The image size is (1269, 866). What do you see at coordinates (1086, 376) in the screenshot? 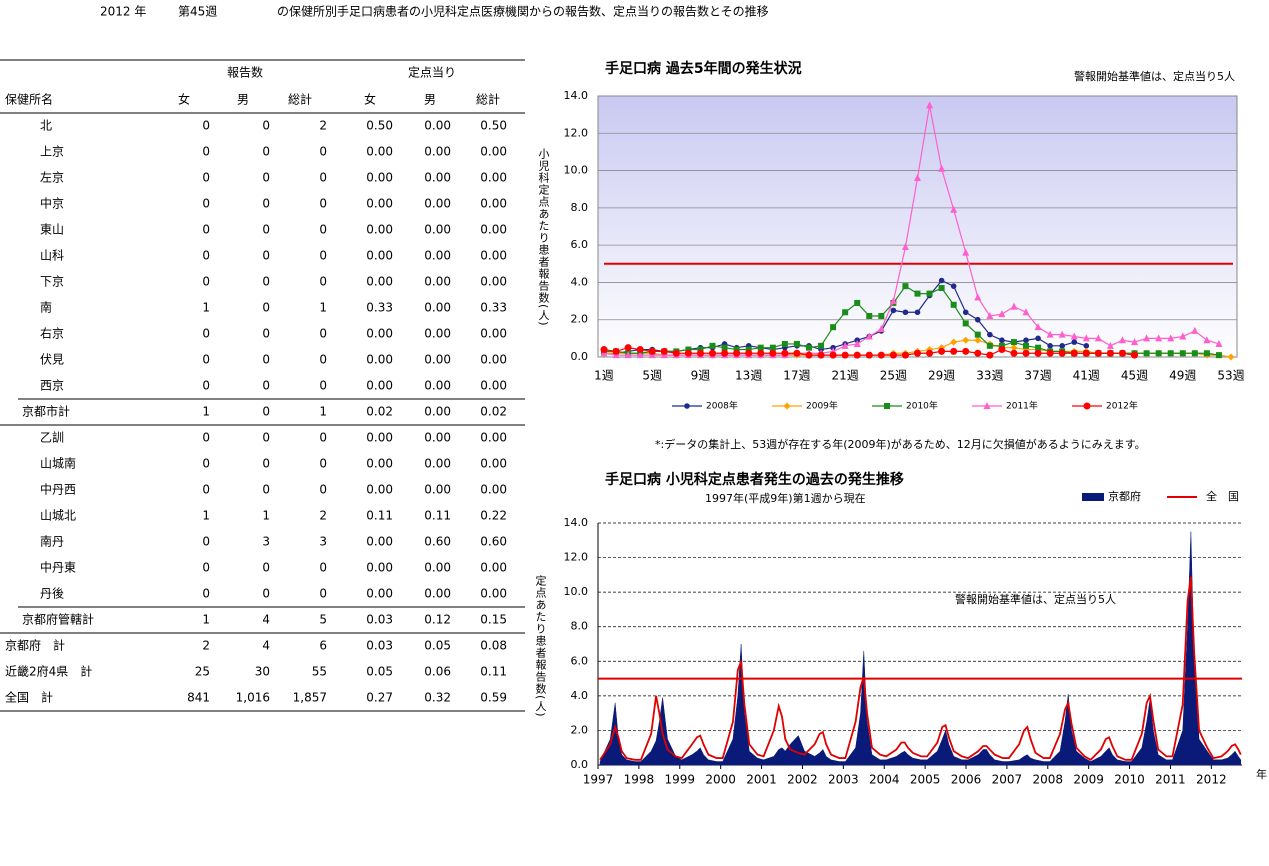
I see `x-tick-label: 41週` at bounding box center [1086, 376].